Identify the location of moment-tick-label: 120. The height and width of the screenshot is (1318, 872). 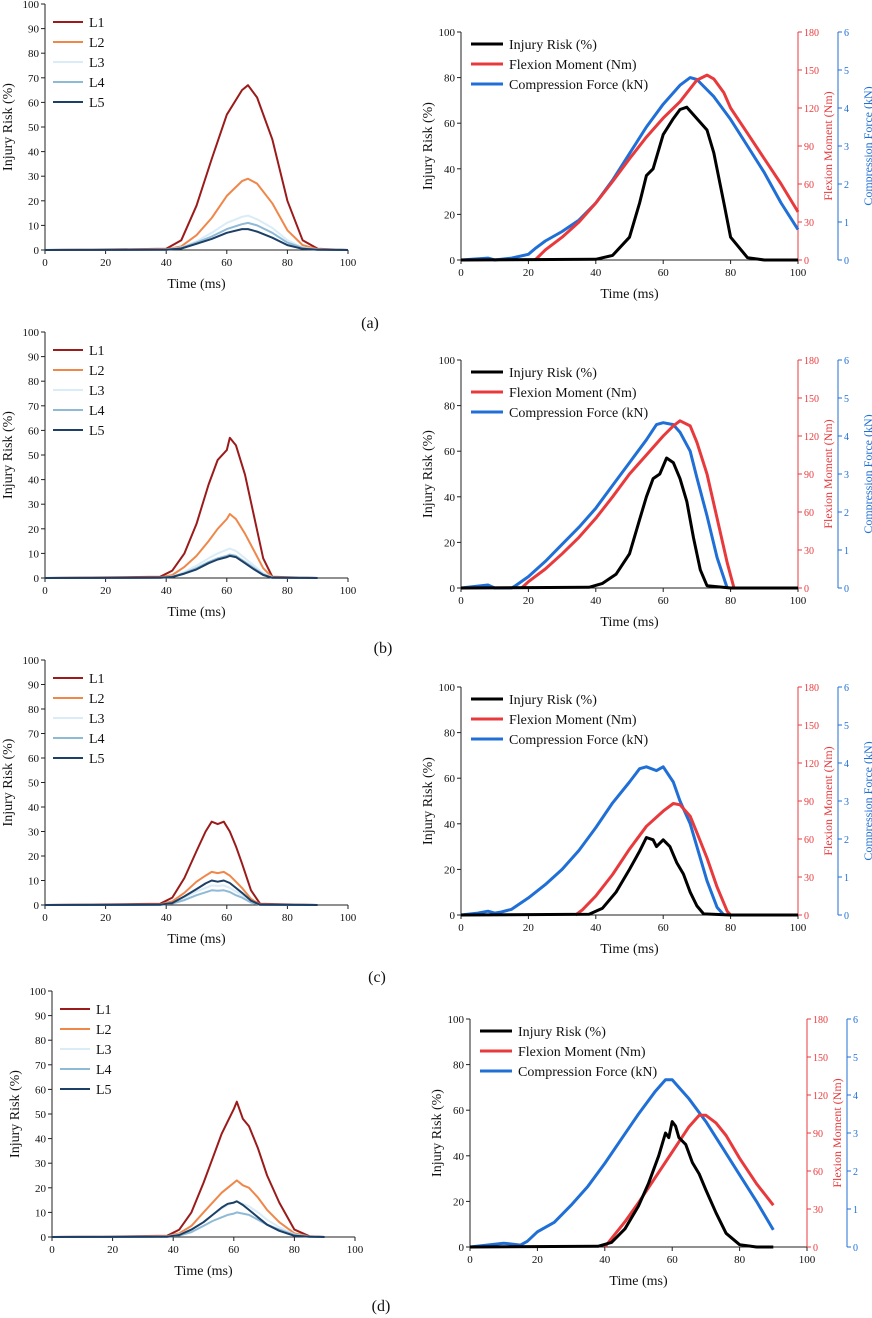
(811, 764).